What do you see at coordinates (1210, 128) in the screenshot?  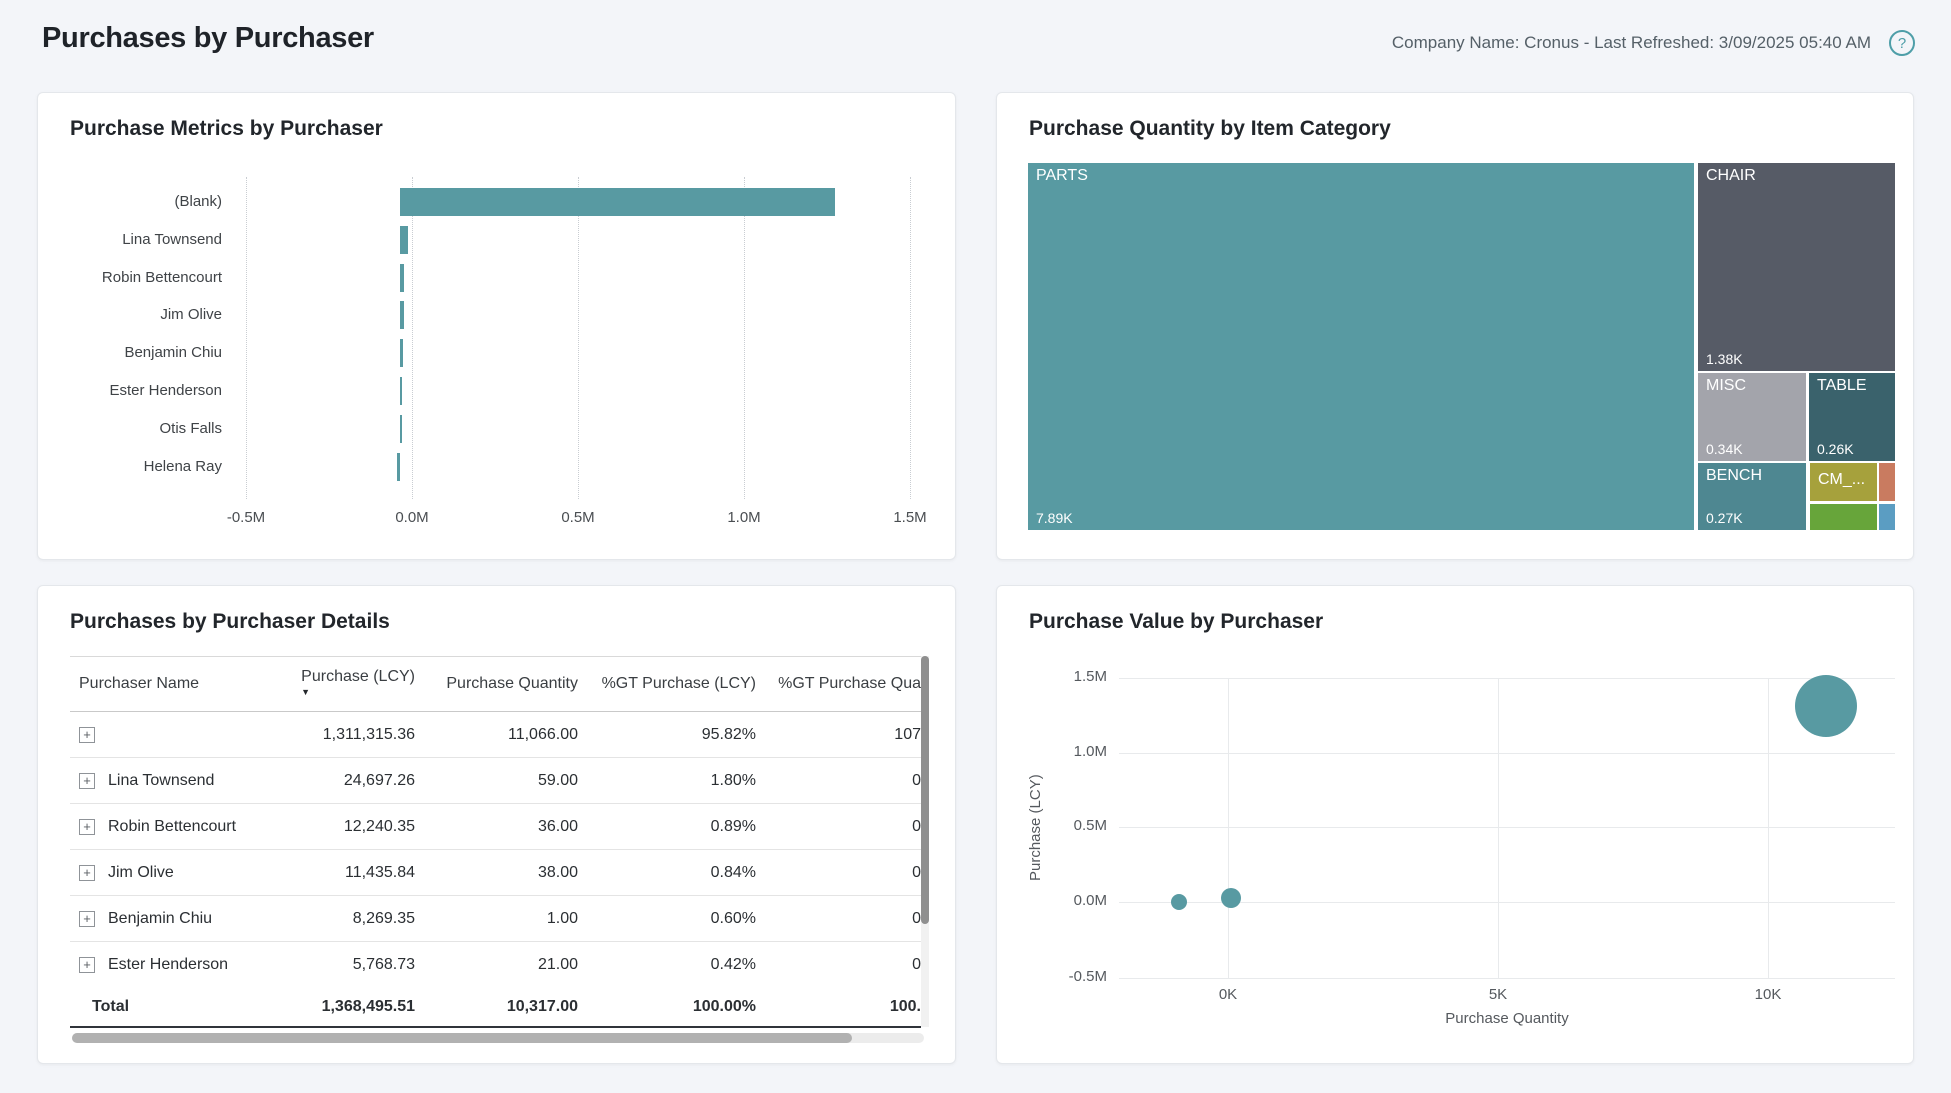 I see `treemap-title: Purchase Quantity by Item Category` at bounding box center [1210, 128].